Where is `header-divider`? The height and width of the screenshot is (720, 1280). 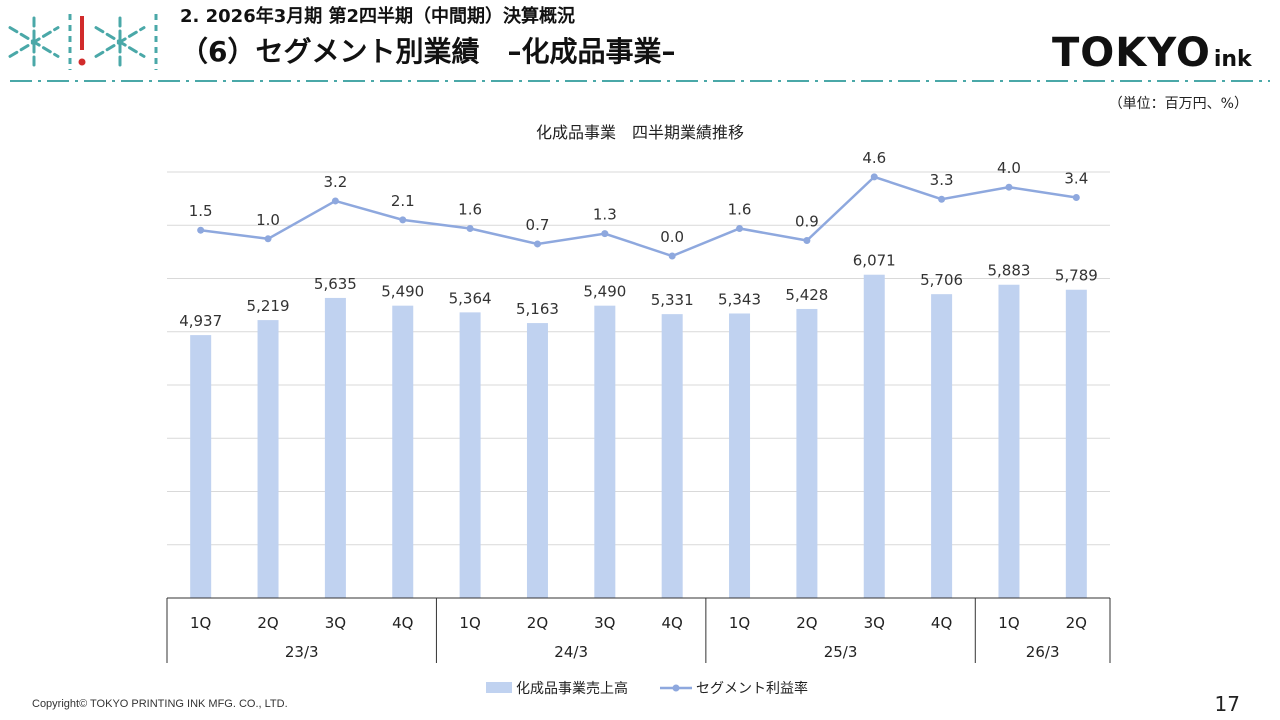
header-divider is located at coordinates (640, 81).